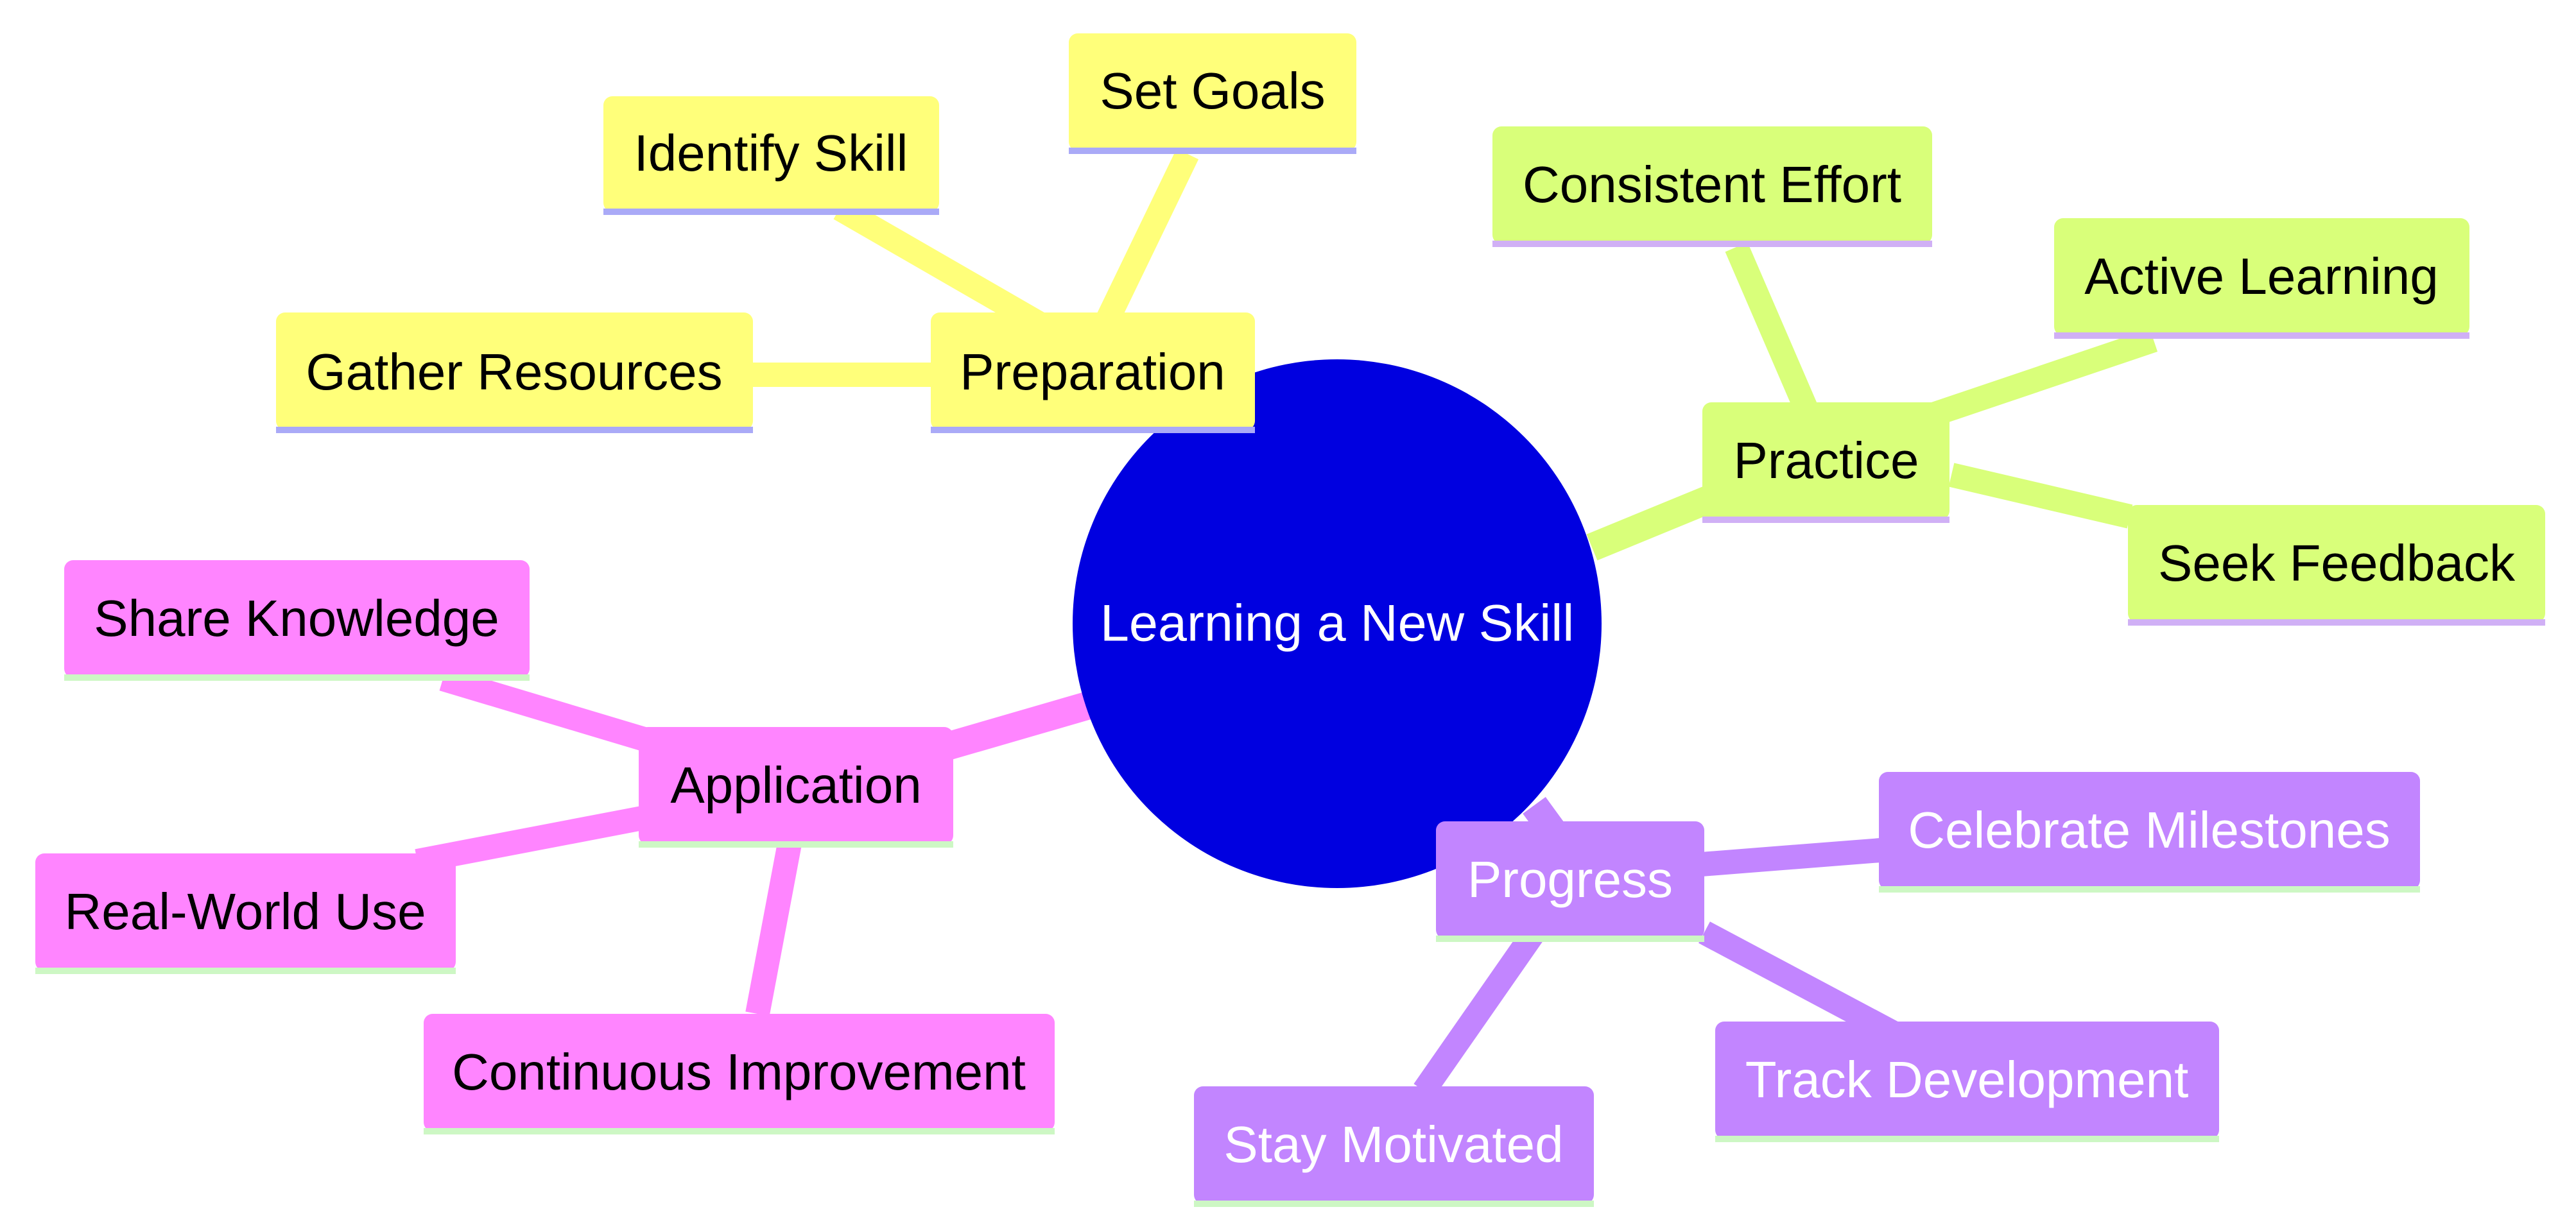 The width and height of the screenshot is (2576, 1232). I want to click on share-knowledge-label: Share Knowledge, so click(297, 619).